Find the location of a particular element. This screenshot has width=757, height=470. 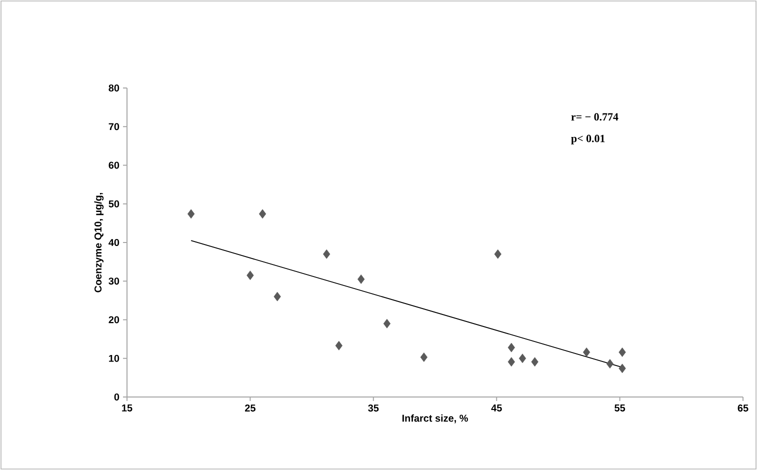

annotation: p< 0.01 is located at coordinates (588, 139).